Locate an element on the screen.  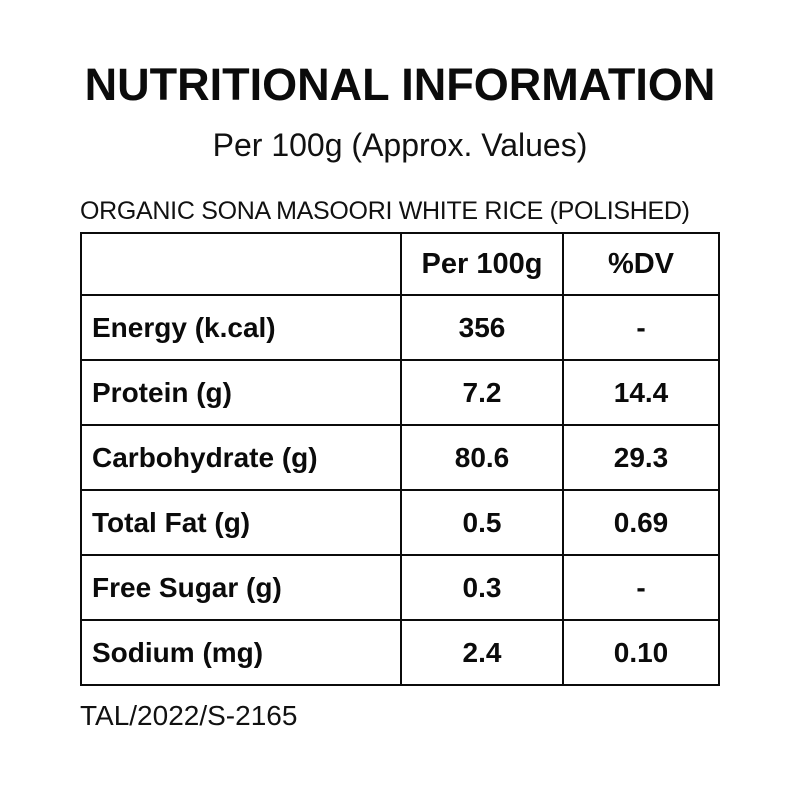
value-dv: 0.10 is located at coordinates (641, 652).